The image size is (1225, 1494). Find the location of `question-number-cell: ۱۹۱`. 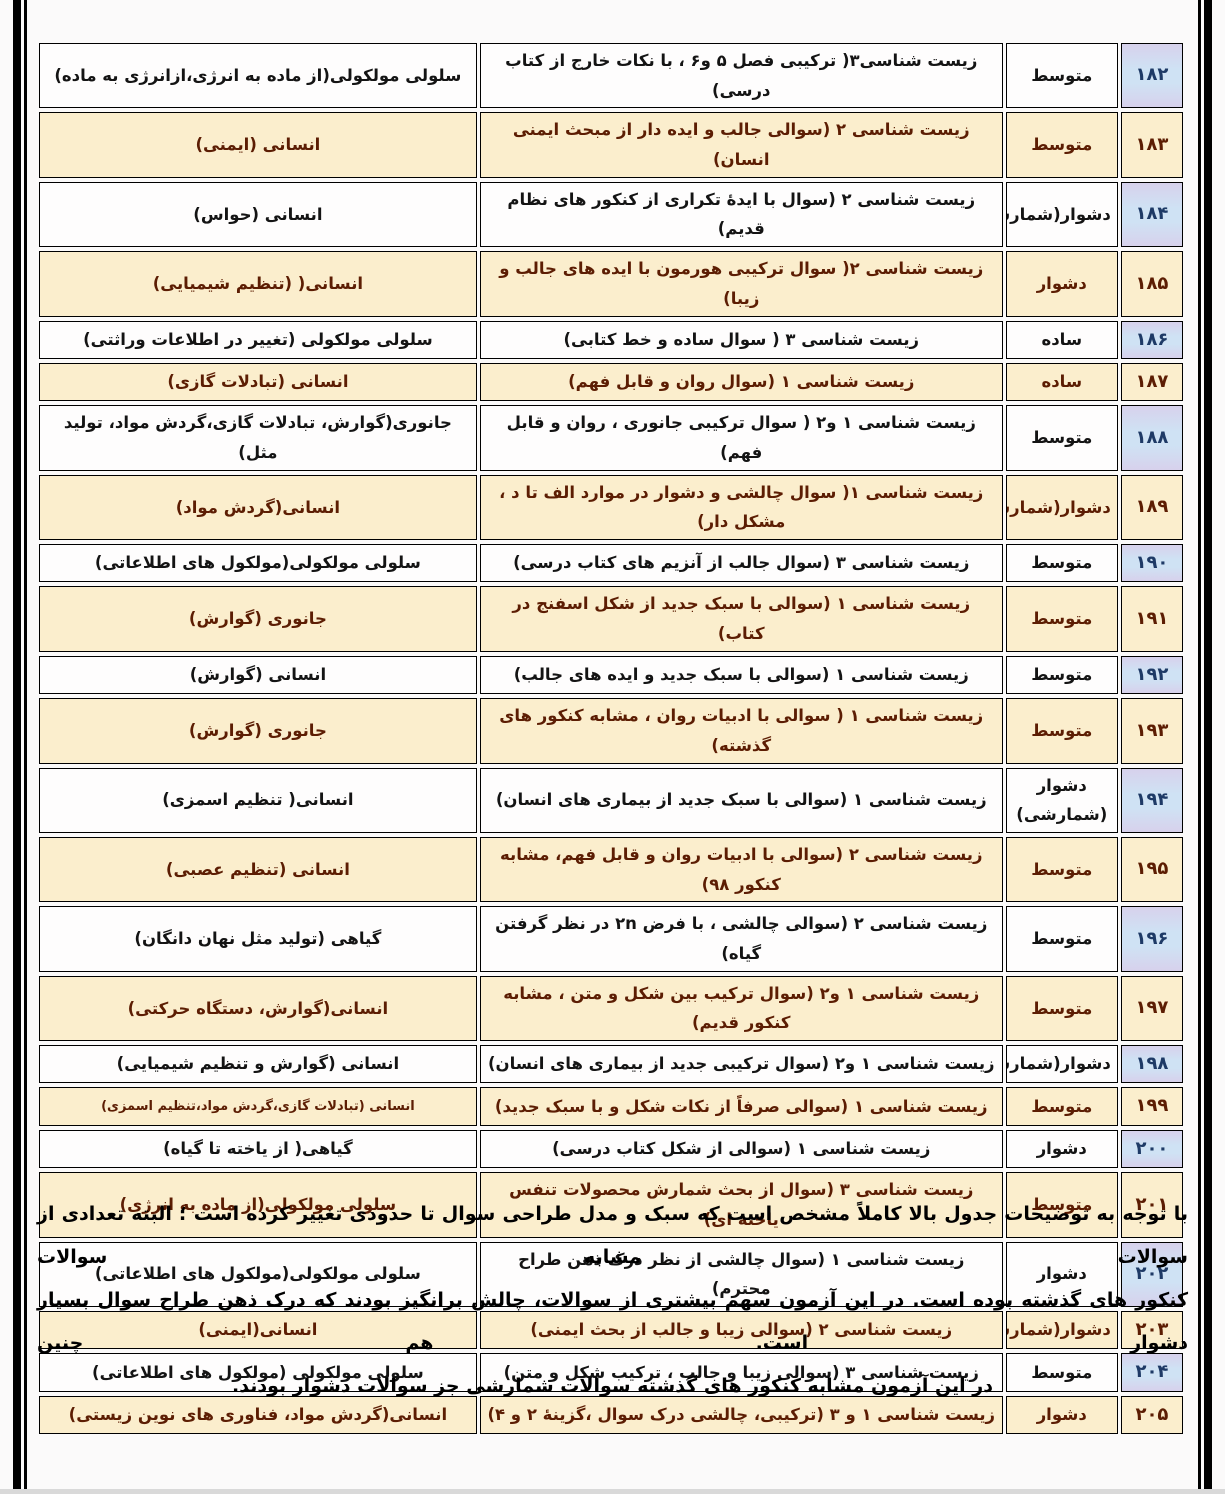

question-number-cell: ۱۹۱ is located at coordinates (1151, 619).